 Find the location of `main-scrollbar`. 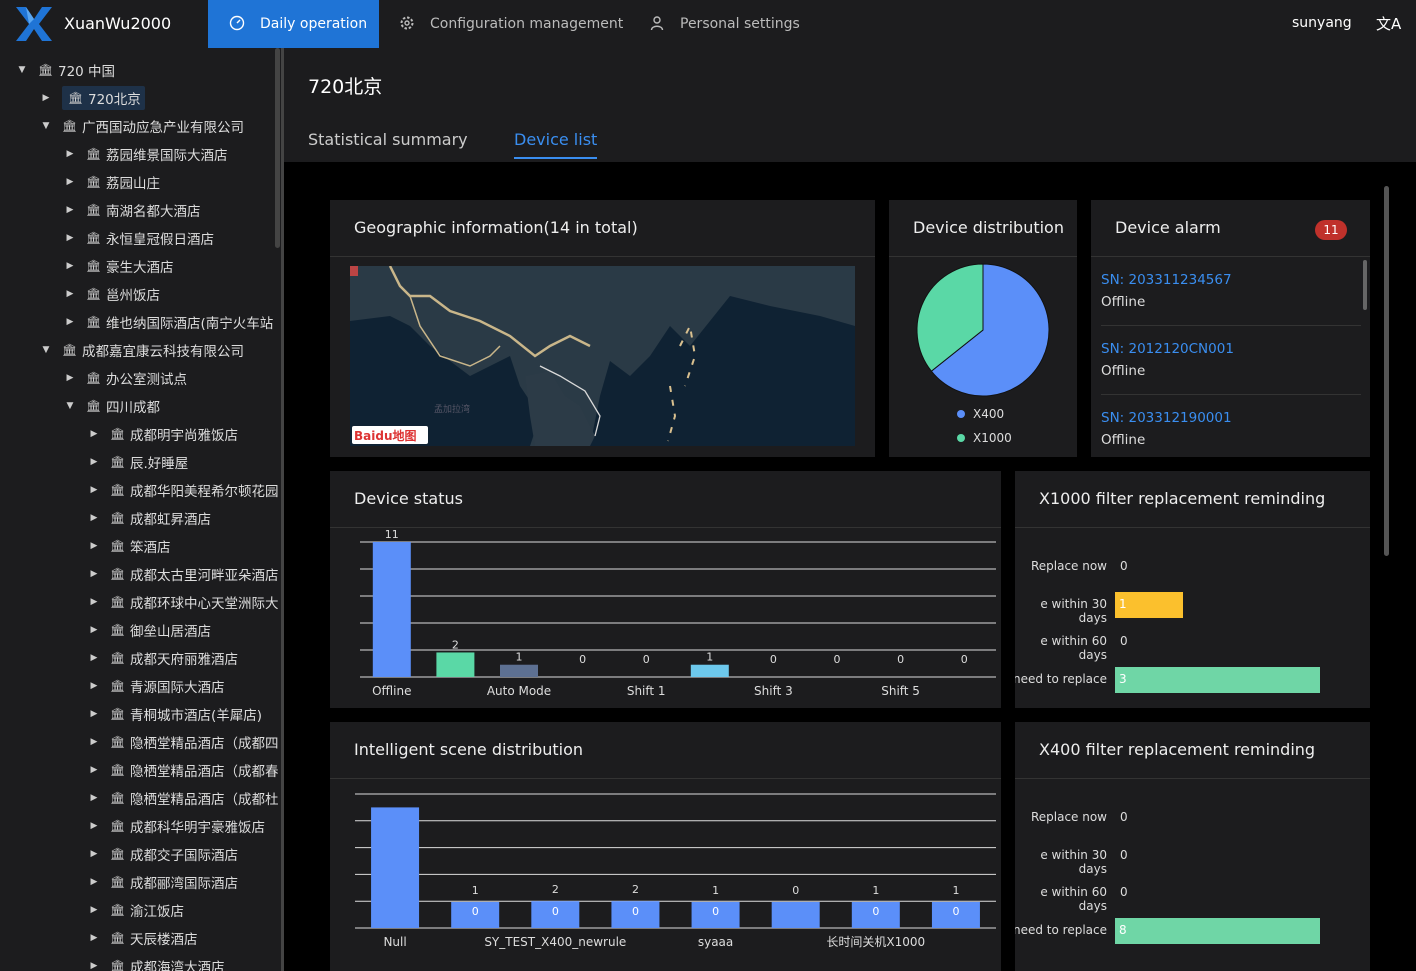

main-scrollbar is located at coordinates (1386, 371).